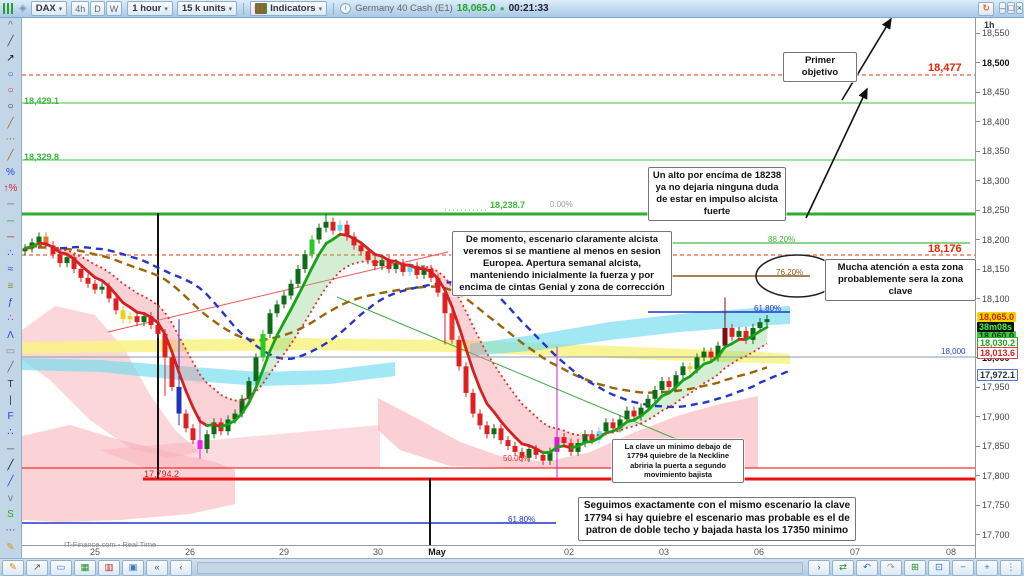 Image resolution: width=1024 pixels, height=576 pixels. What do you see at coordinates (987, 567) in the screenshot?
I see `zoom-in-icon: +` at bounding box center [987, 567].